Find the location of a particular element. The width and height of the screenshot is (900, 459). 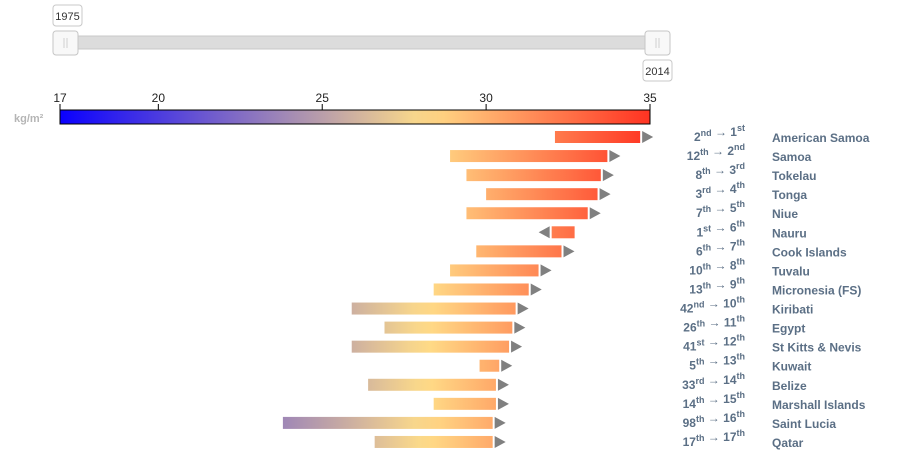

year-range-slider: 1975 2014 is located at coordinates (362, 43).